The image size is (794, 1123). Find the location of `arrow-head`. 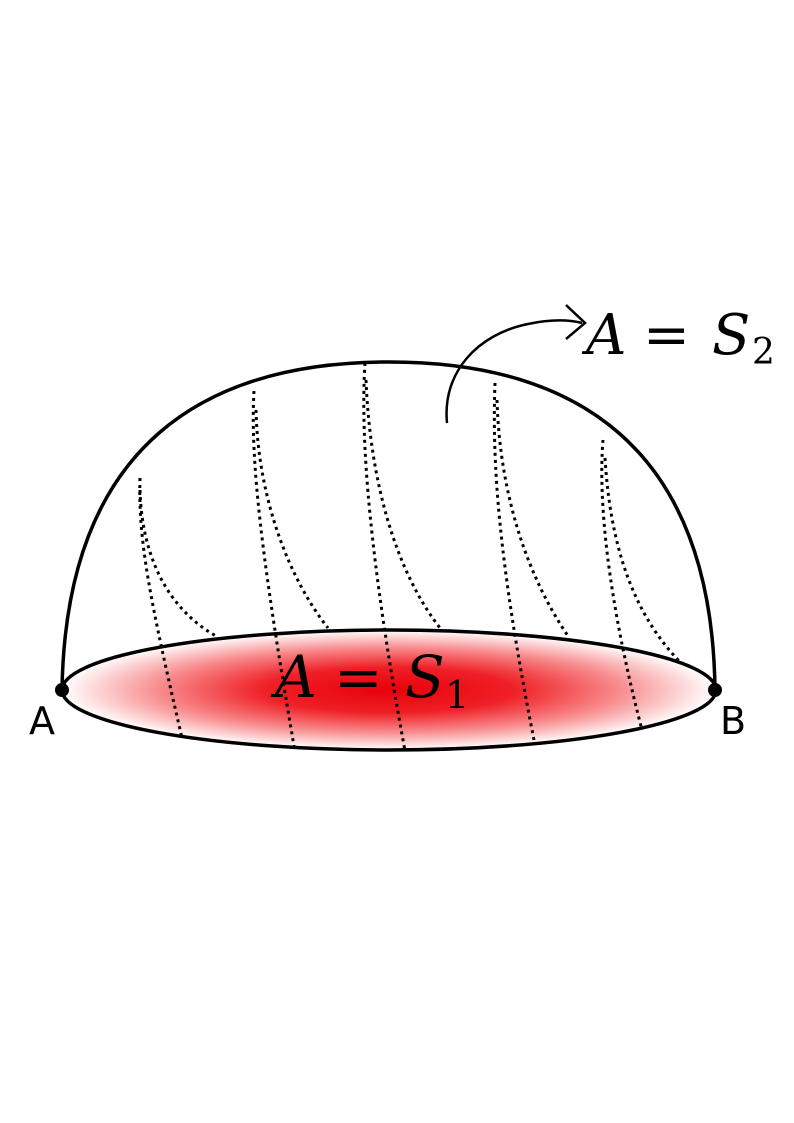

arrow-head is located at coordinates (576, 322).